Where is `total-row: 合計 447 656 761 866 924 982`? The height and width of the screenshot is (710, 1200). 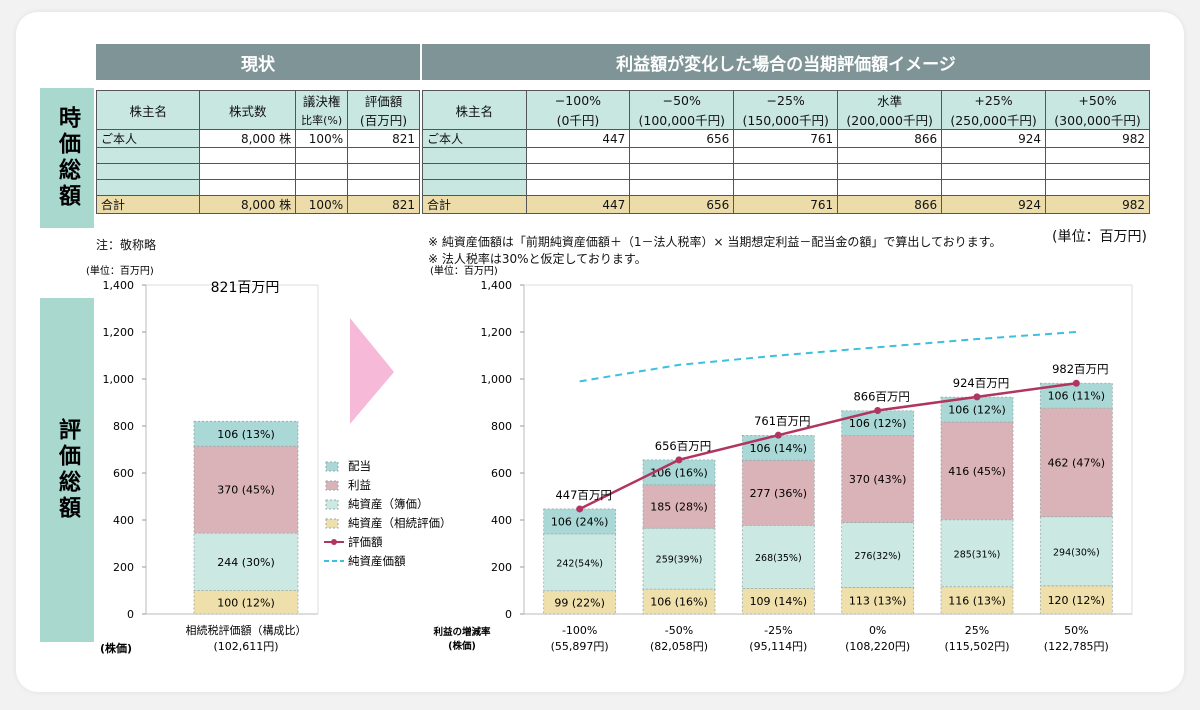
total-row: 合計 447 656 761 866 924 982 is located at coordinates (786, 204).